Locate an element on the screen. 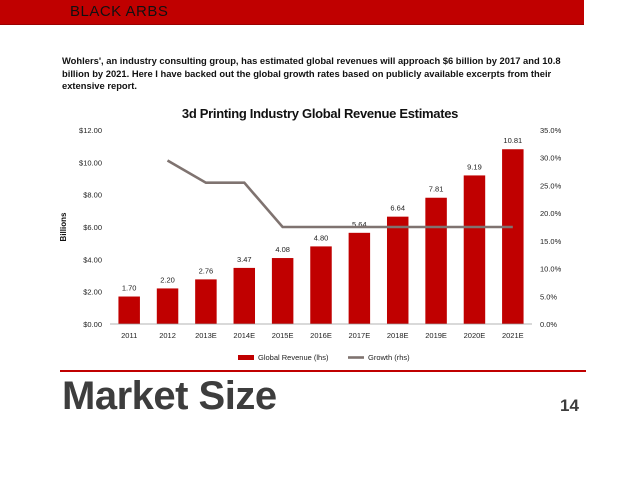 This screenshot has height=479, width=638. growth-line is located at coordinates (339, 194).